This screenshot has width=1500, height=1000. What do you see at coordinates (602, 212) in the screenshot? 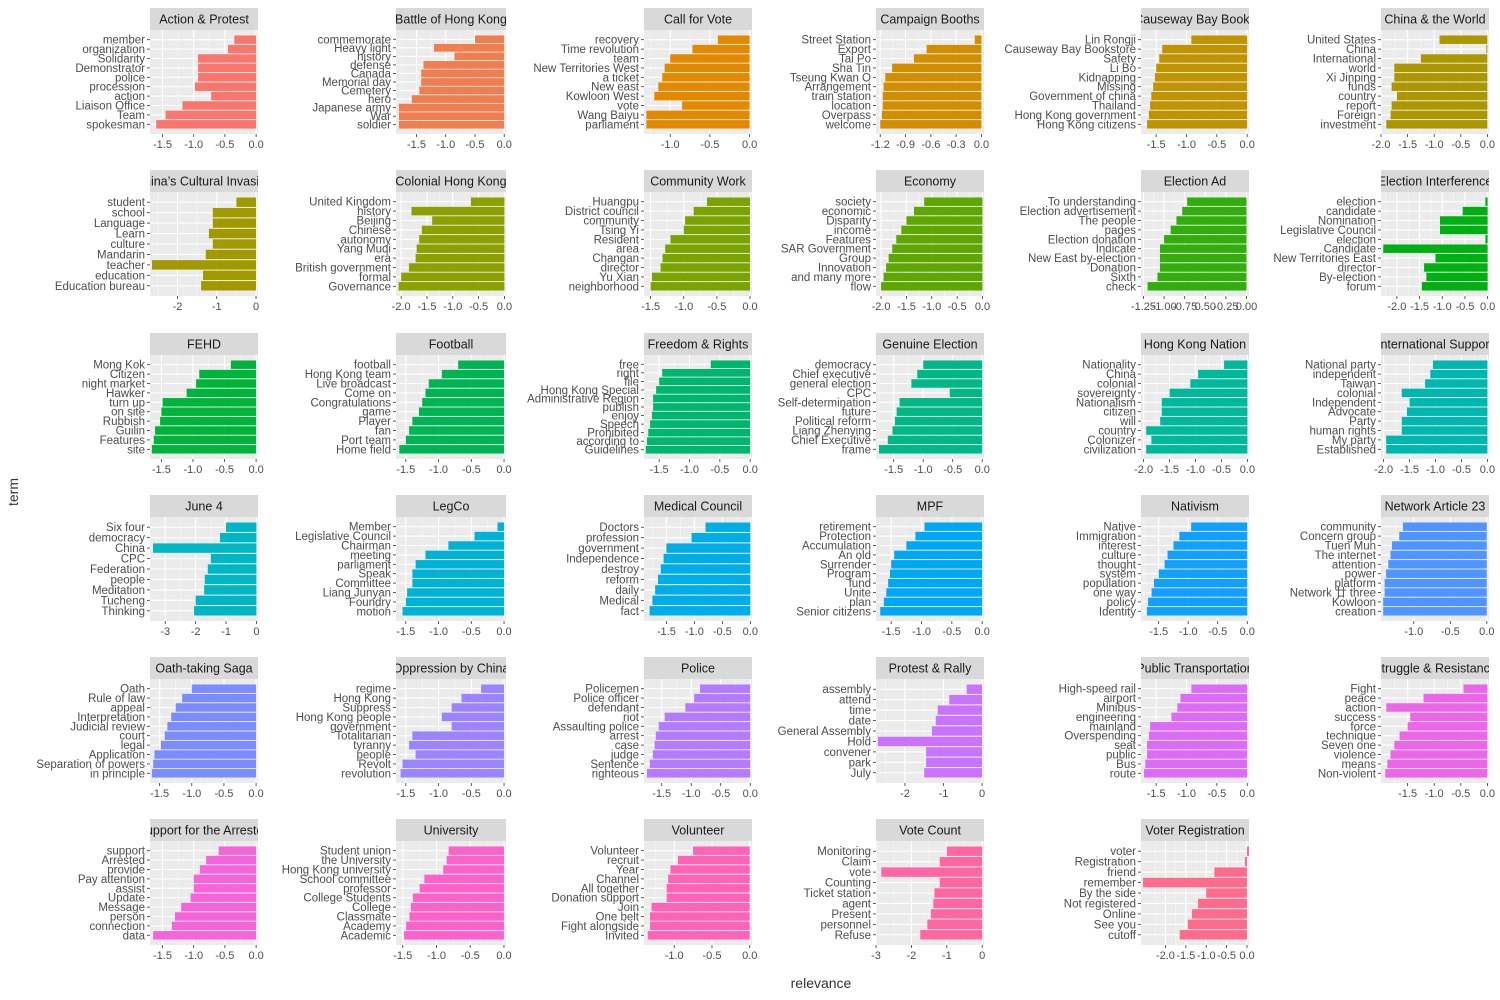
I see `term-label: District council` at bounding box center [602, 212].